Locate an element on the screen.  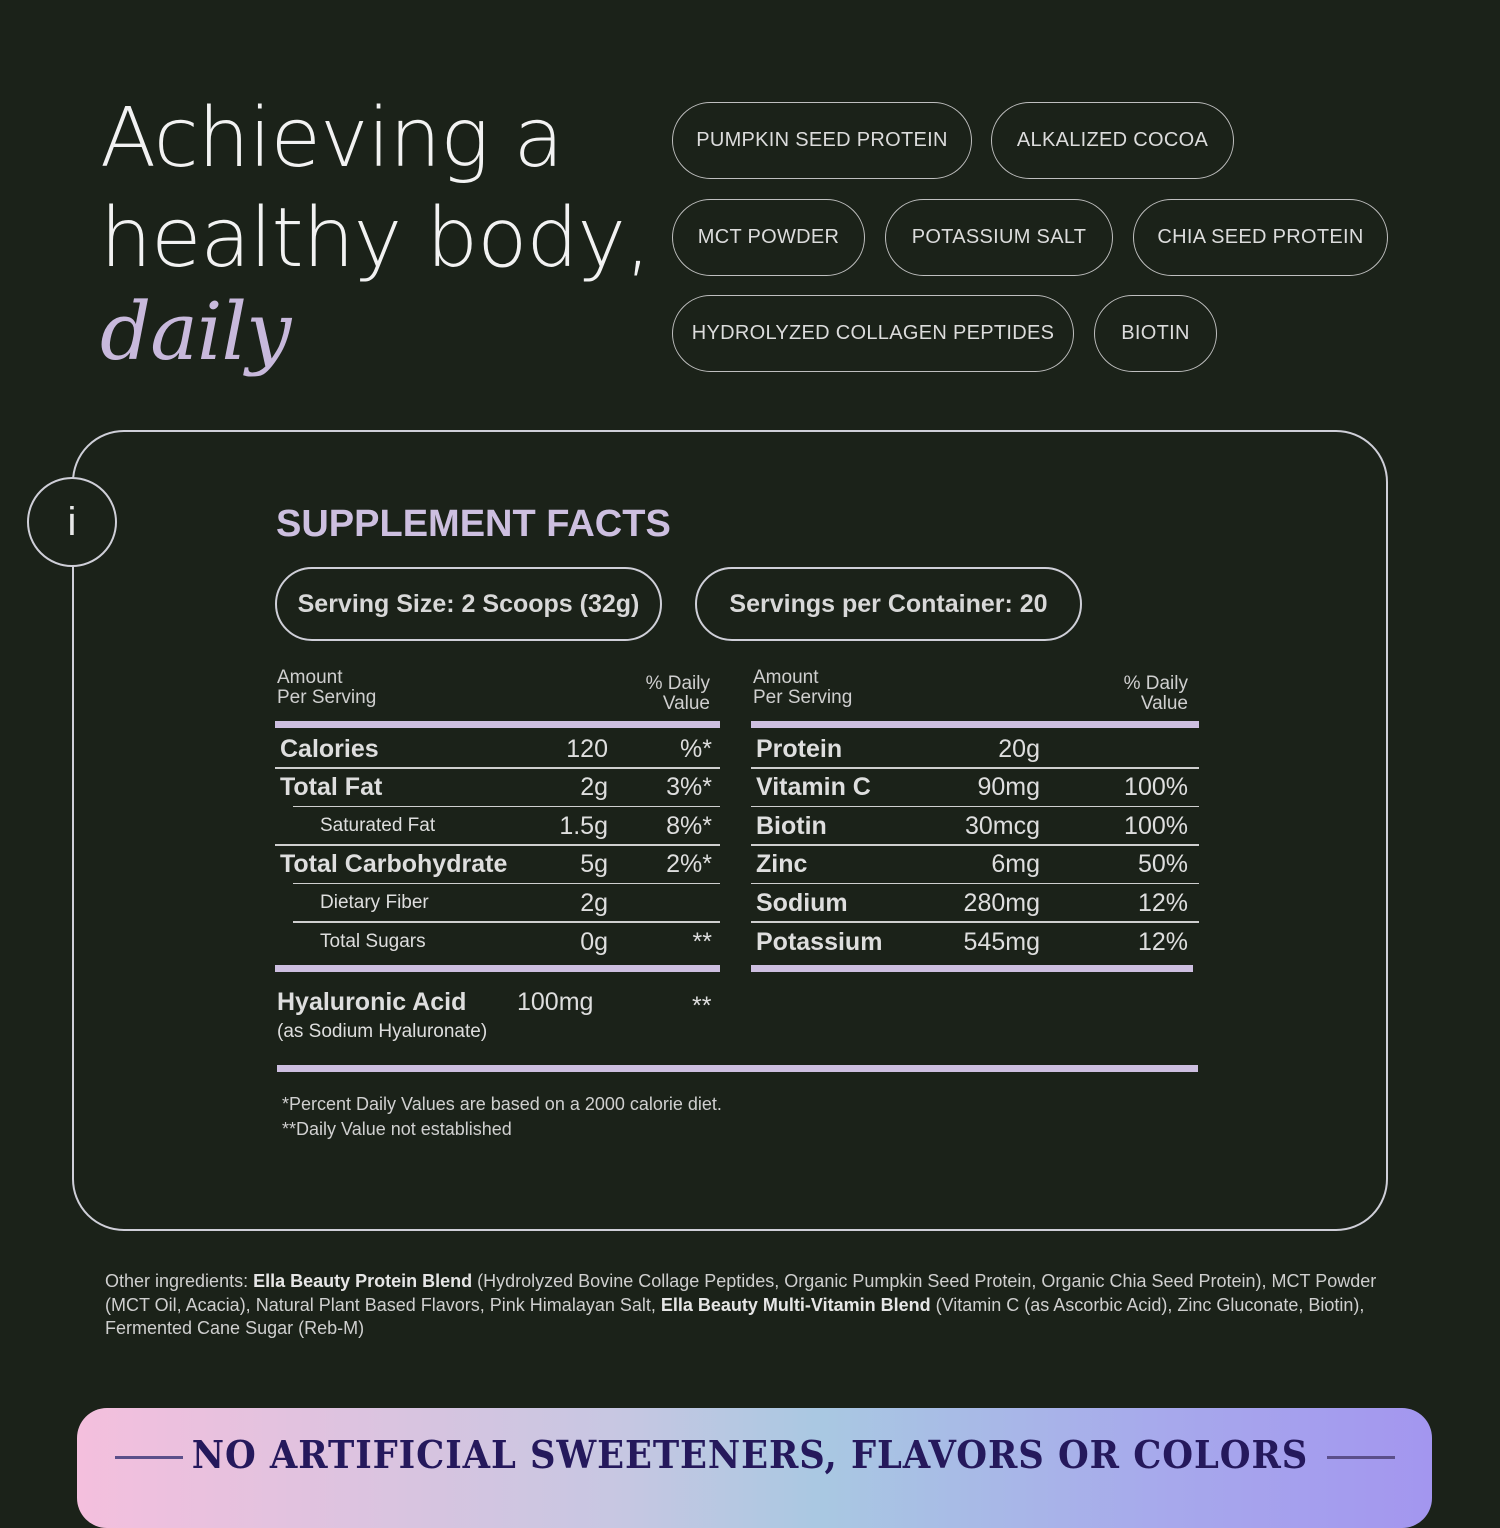
headline-line-1: Achieving a is located at coordinates (332, 138).